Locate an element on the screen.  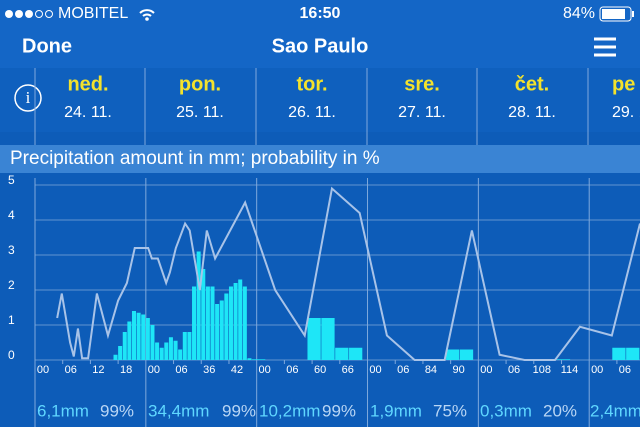
weekday: čet. is located at coordinates (532, 84).